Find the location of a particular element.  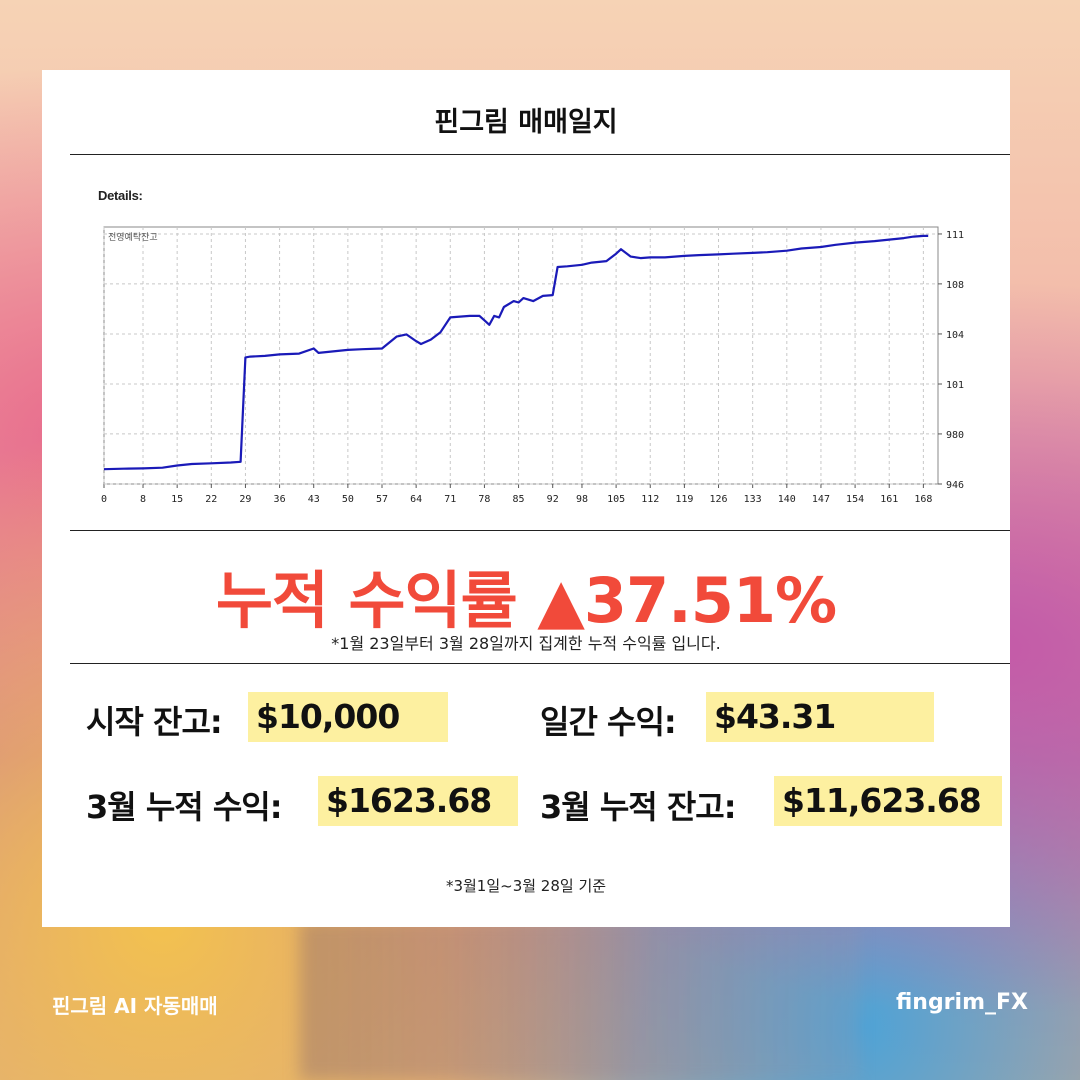

y-tick-label: 10816 is located at coordinates (955, 285).